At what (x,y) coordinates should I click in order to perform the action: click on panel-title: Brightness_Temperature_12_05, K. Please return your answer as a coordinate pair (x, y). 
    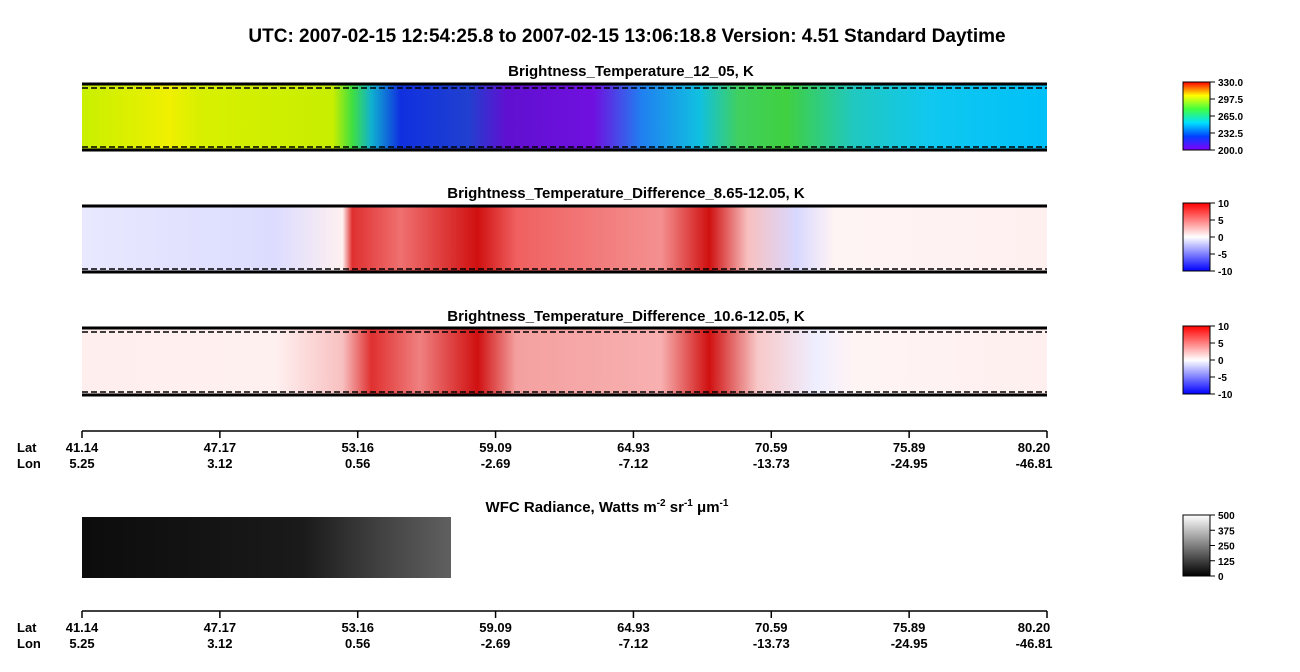
    Looking at the image, I should click on (631, 71).